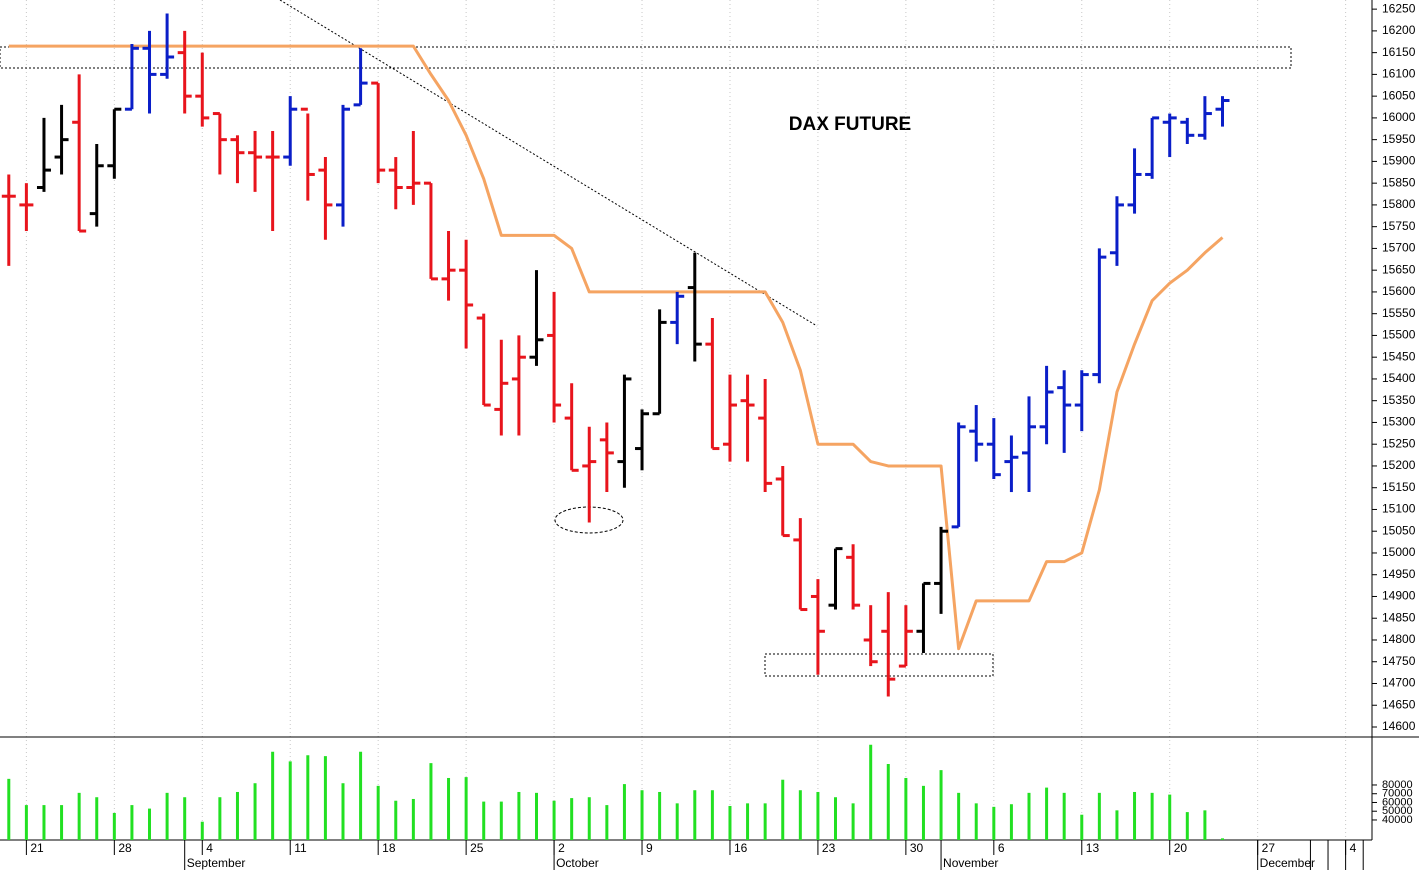 The width and height of the screenshot is (1419, 870). What do you see at coordinates (1399, 117) in the screenshot?
I see `y-tick-label: 16000` at bounding box center [1399, 117].